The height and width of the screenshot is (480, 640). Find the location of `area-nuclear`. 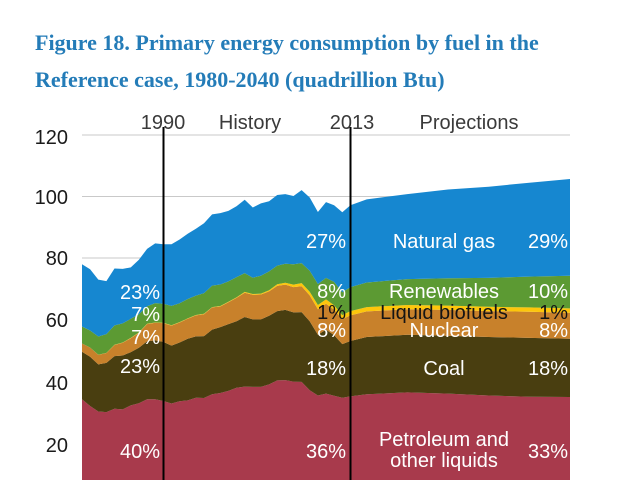

area-nuclear is located at coordinates (326, 324).